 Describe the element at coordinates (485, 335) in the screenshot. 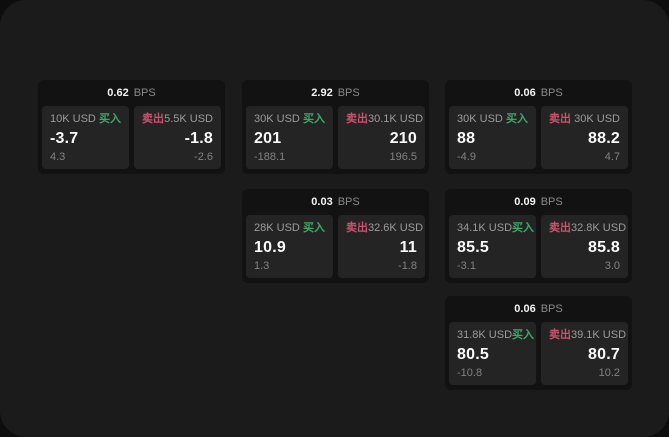

I see `buy-amount: 31.8K USD` at that location.